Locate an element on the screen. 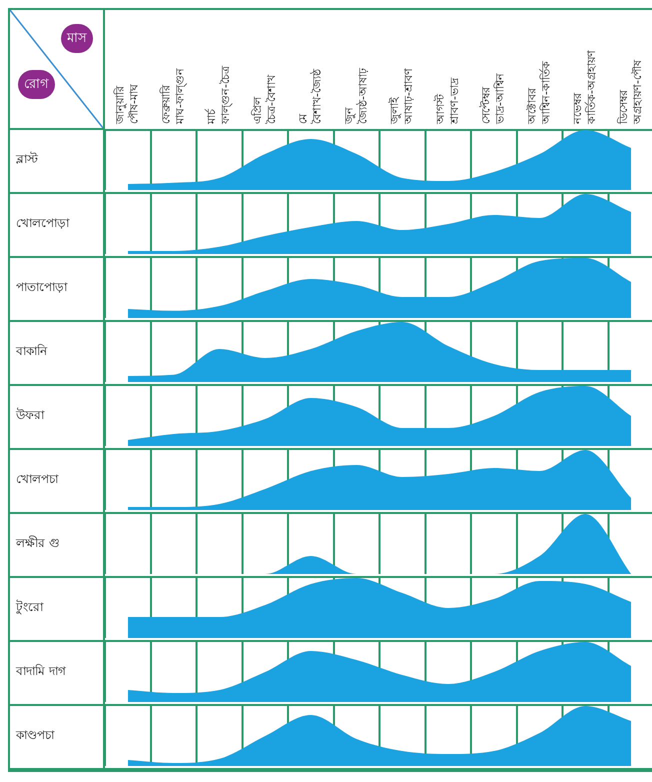  x-tick-label: মার্চ ফাল্গুন-চৈত্র is located at coordinates (218, 95).